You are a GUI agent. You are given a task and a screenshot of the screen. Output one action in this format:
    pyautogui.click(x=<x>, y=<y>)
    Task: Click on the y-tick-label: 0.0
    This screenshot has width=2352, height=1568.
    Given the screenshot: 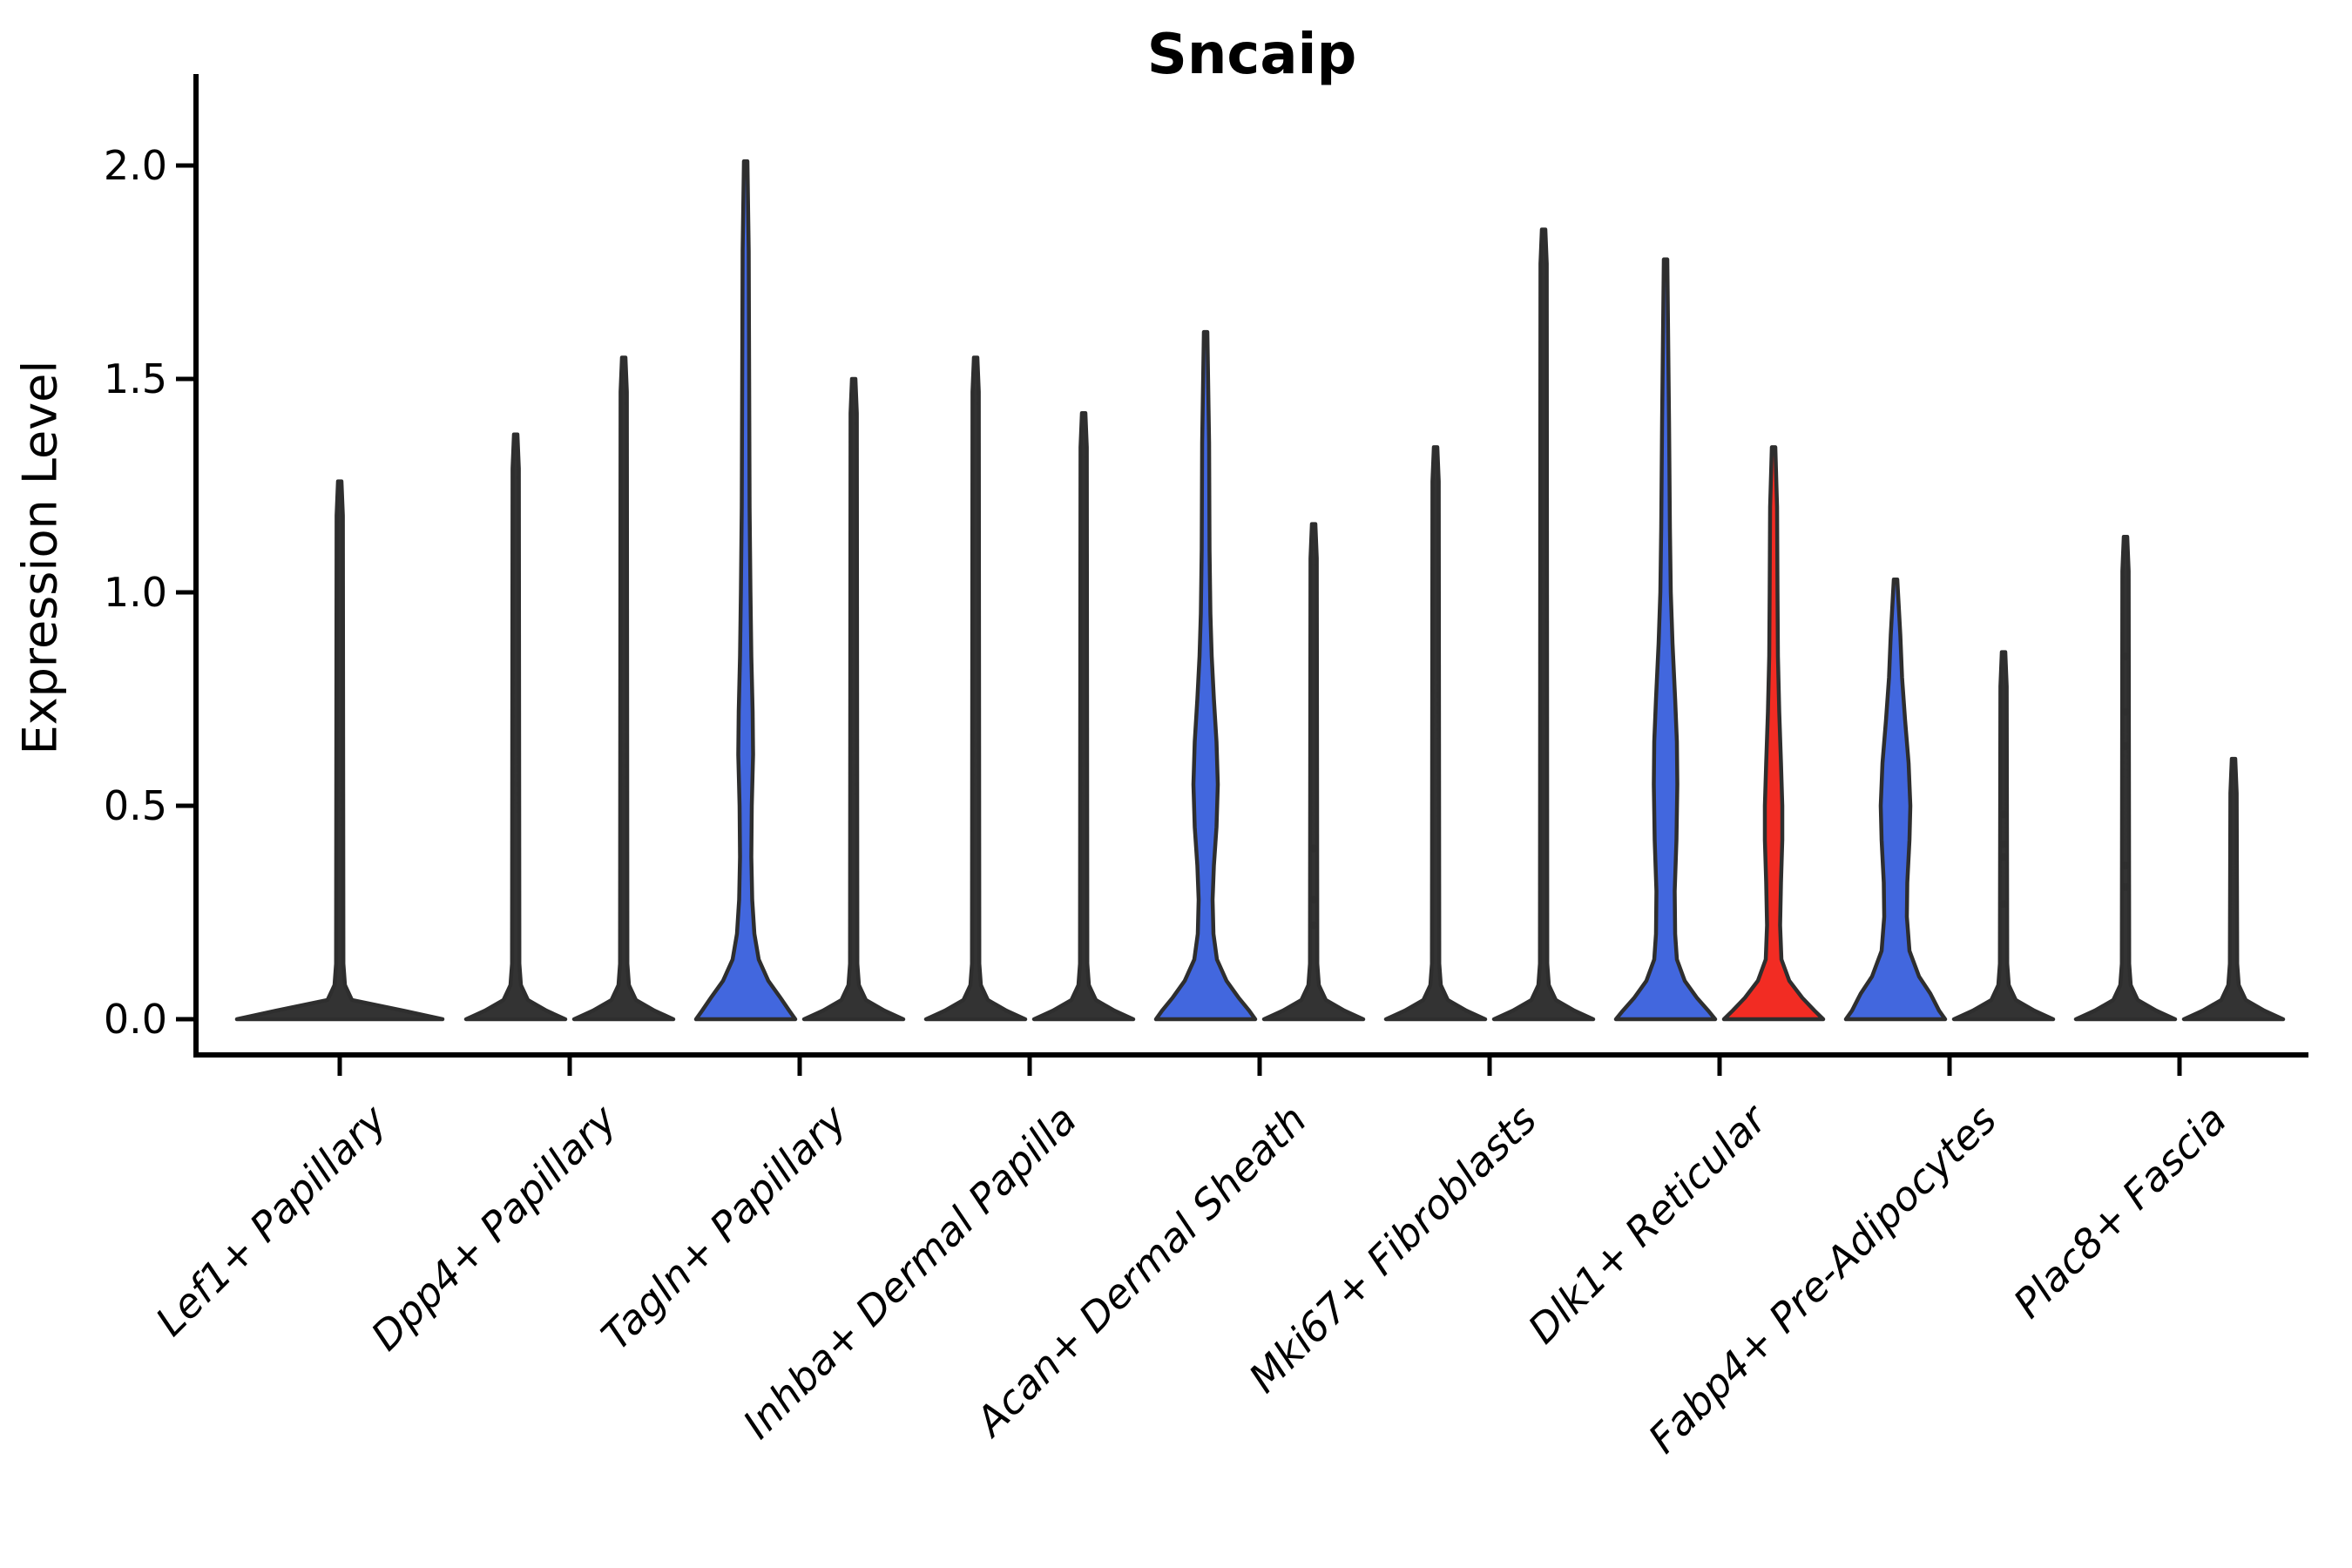 What is the action you would take?
    pyautogui.click(x=135, y=1019)
    